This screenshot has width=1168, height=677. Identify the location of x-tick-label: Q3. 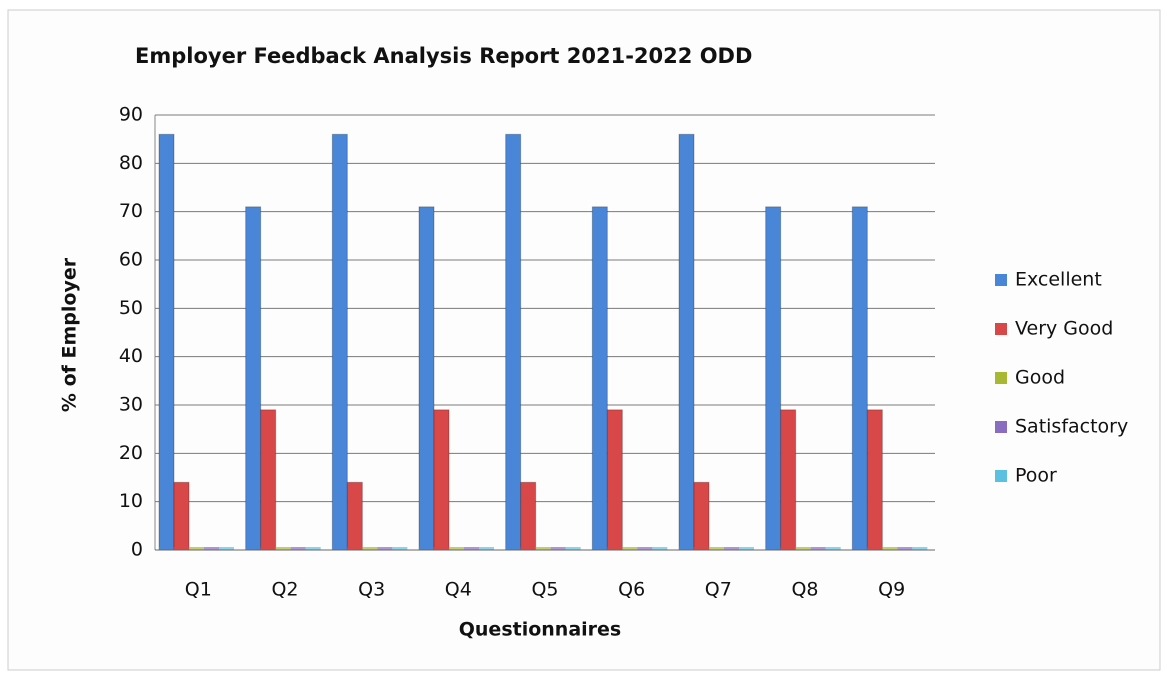
(371, 590).